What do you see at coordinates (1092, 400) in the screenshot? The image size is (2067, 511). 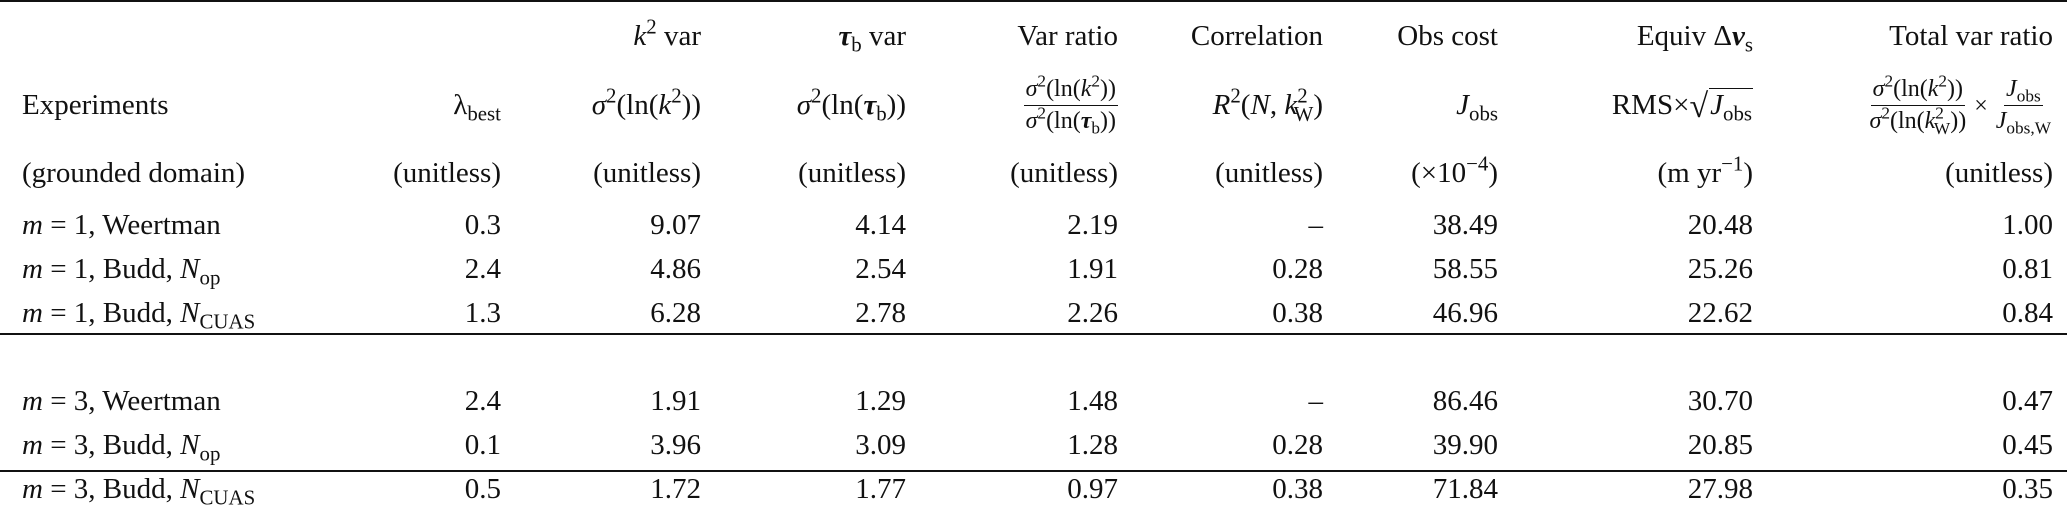 I see `var-ratio-cell: 1.48` at bounding box center [1092, 400].